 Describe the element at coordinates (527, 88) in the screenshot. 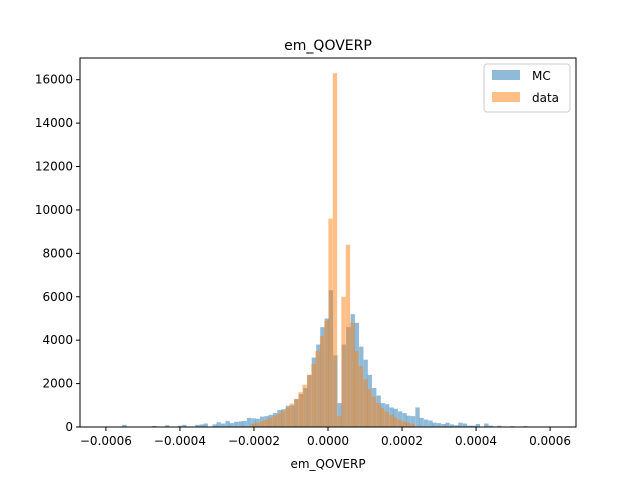

I see `legend: MC data` at that location.